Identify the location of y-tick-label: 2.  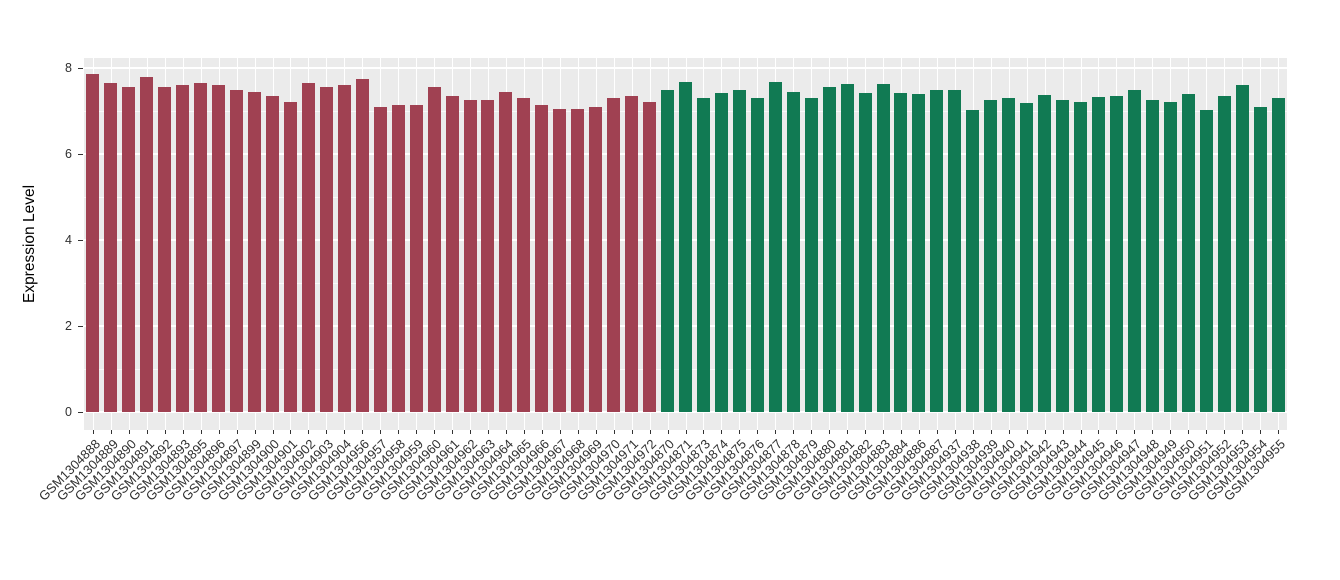
(68, 325).